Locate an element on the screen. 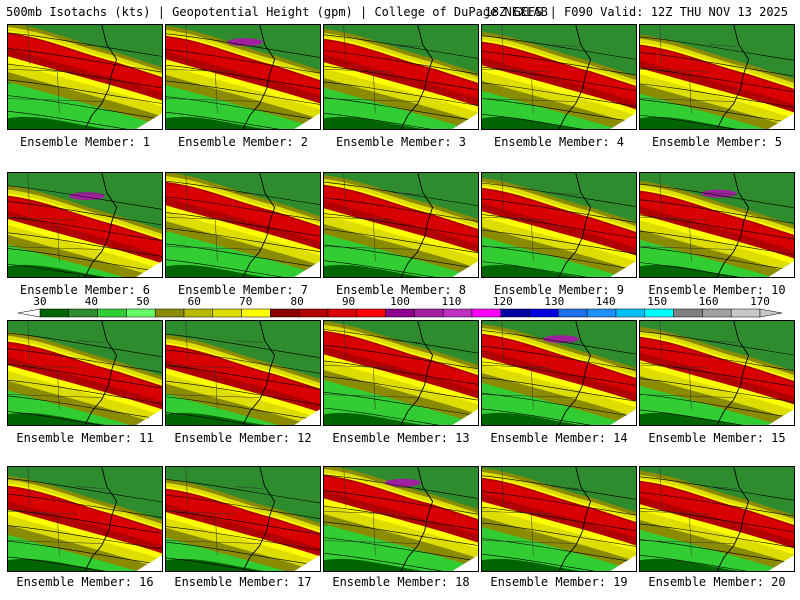 This screenshot has height=600, width=800. ensemble-member-label: Ensemble Member: 15 is located at coordinates (717, 438).